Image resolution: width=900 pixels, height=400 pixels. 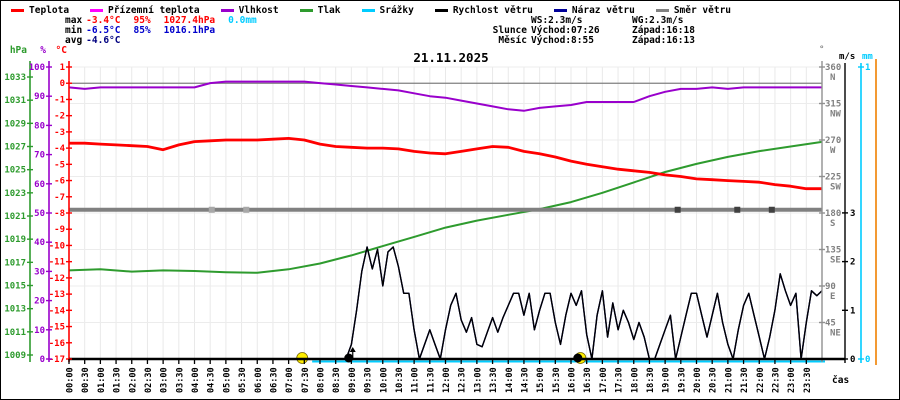 I want to click on stats-value: -3.4°C, so click(x=103, y=20).